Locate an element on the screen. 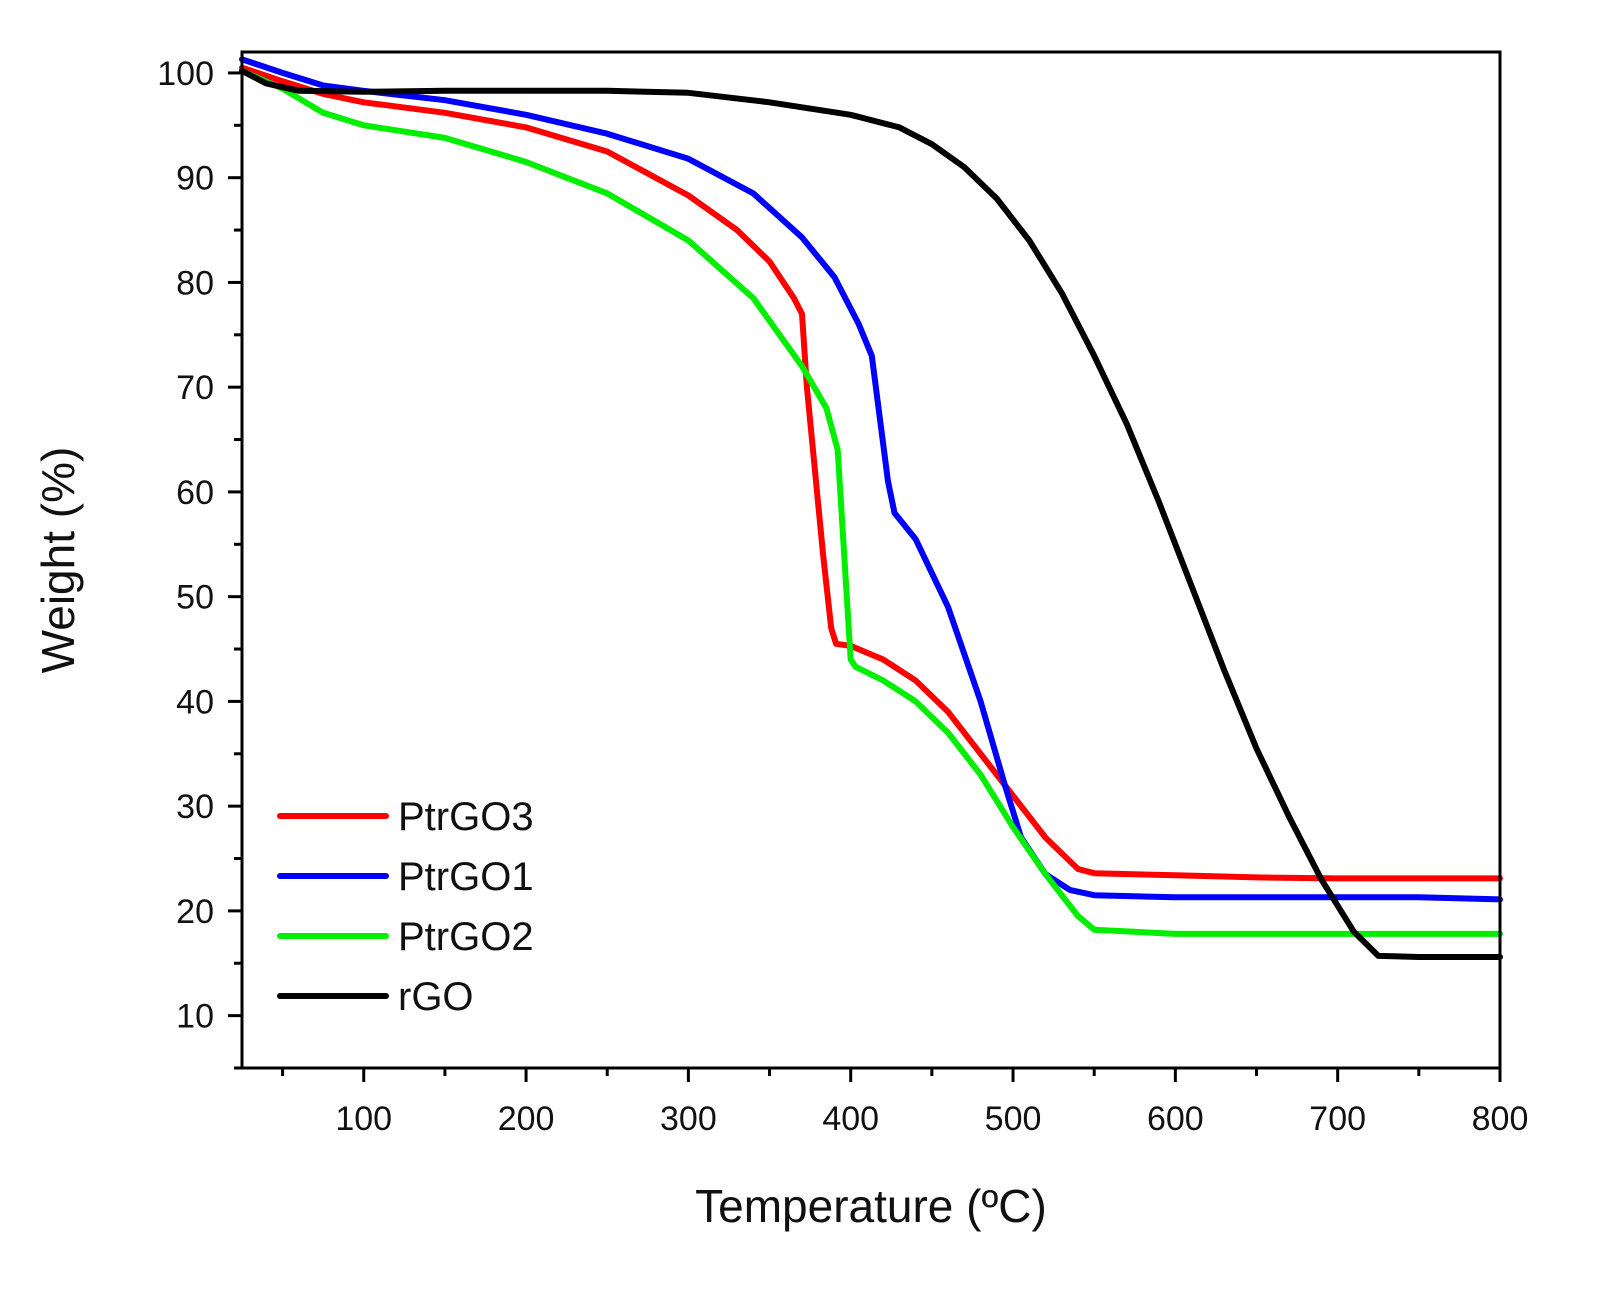 Image resolution: width=1598 pixels, height=1301 pixels. y-tick-label: 50 is located at coordinates (195, 598).